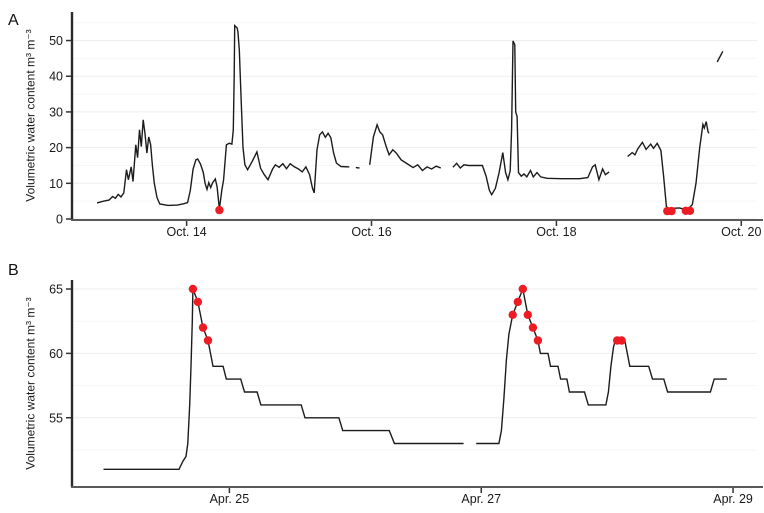  What do you see at coordinates (741, 232) in the screenshot?
I see `x-tick-label: Oct. 20` at bounding box center [741, 232].